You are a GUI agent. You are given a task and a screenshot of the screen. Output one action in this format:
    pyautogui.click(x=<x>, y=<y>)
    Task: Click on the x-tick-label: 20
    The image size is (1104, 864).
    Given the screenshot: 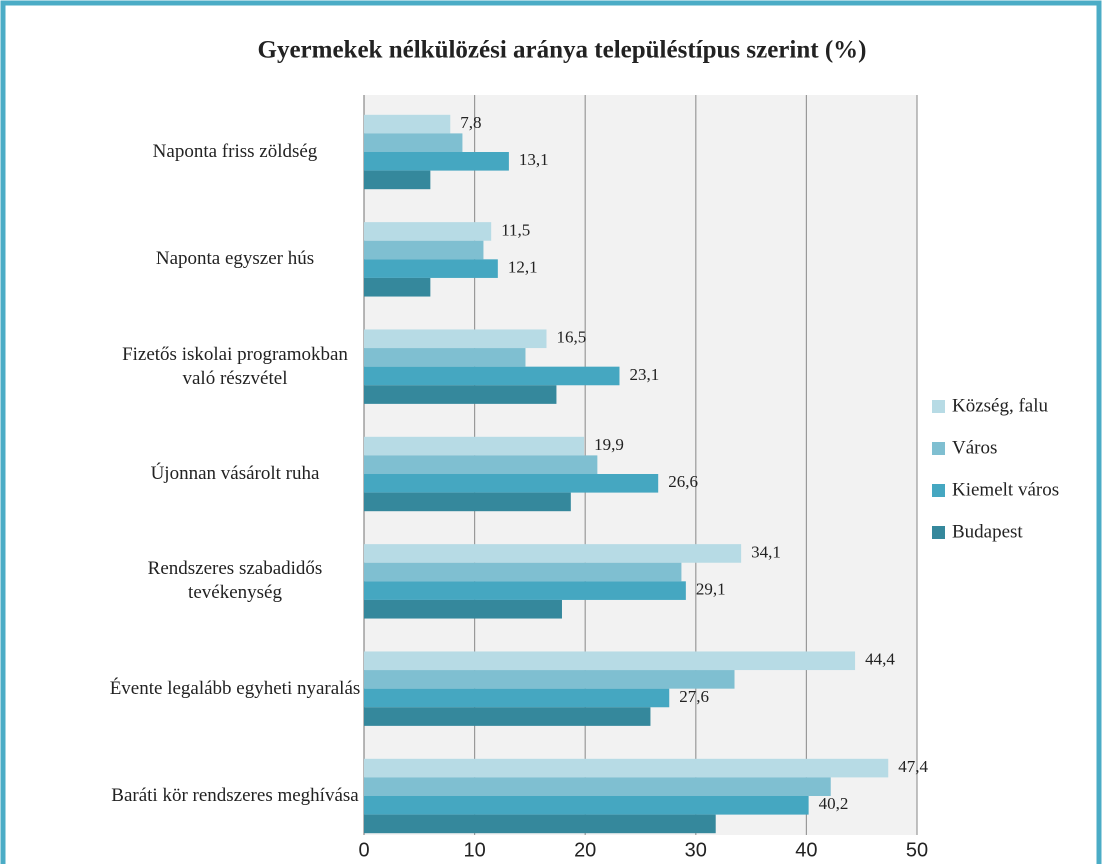 What is the action you would take?
    pyautogui.click(x=585, y=850)
    